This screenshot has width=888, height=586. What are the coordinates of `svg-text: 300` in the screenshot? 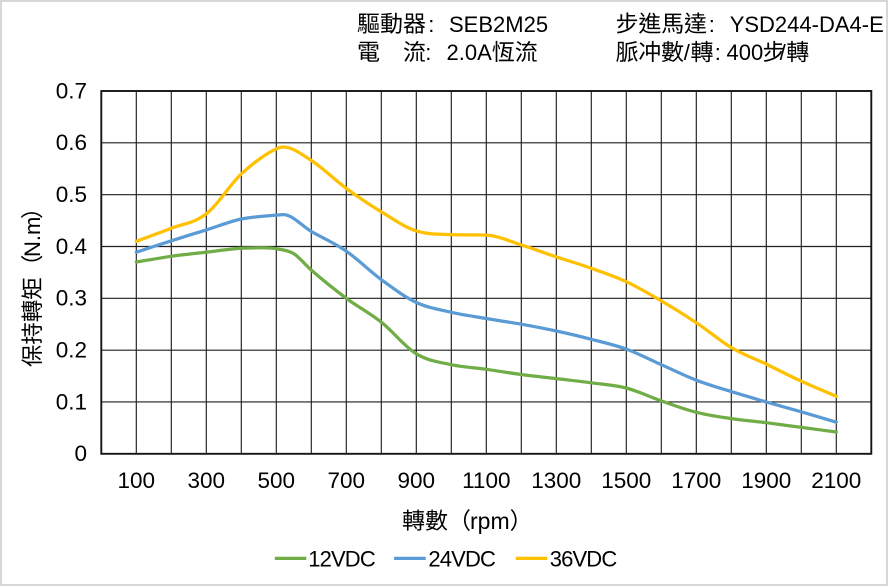 It's located at (207, 480).